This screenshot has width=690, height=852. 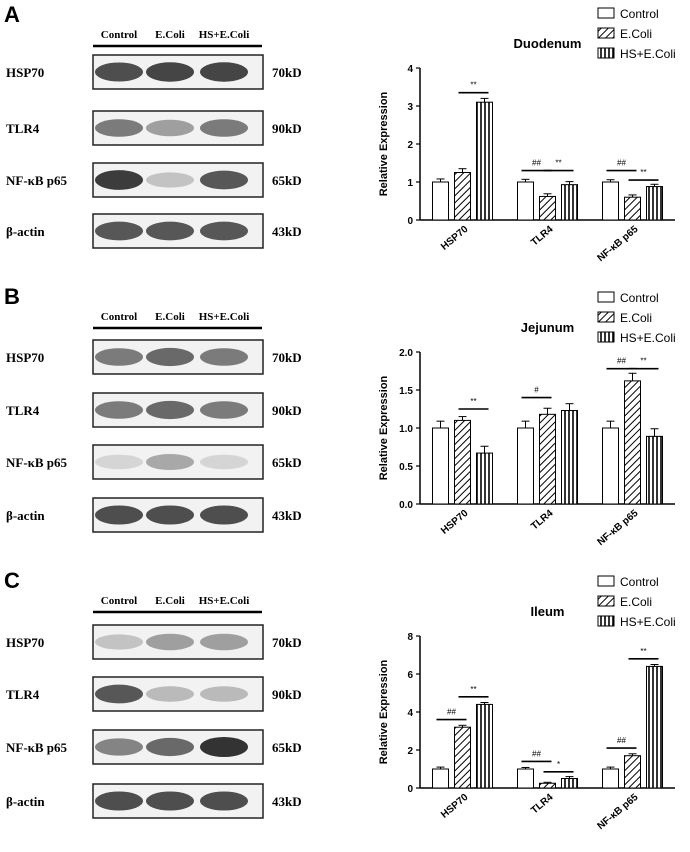 I want to click on y-tick-label: 8, so click(x=410, y=637).